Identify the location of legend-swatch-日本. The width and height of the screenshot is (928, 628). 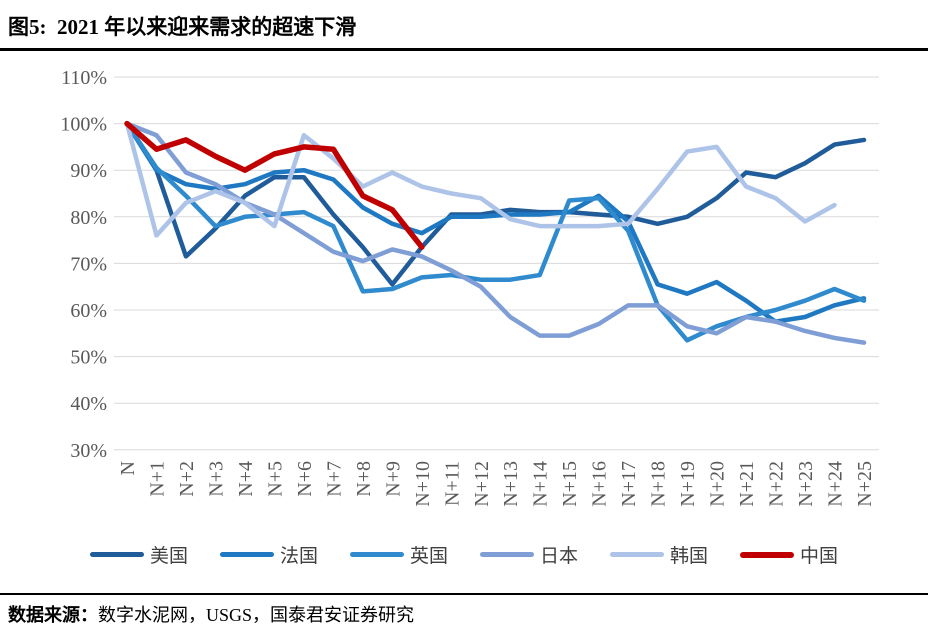
(507, 554).